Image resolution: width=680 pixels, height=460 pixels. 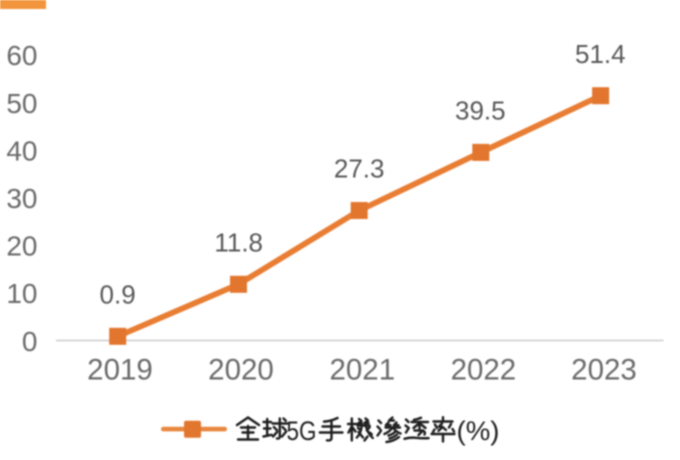 What do you see at coordinates (21, 103) in the screenshot?
I see `svg-text: 50` at bounding box center [21, 103].